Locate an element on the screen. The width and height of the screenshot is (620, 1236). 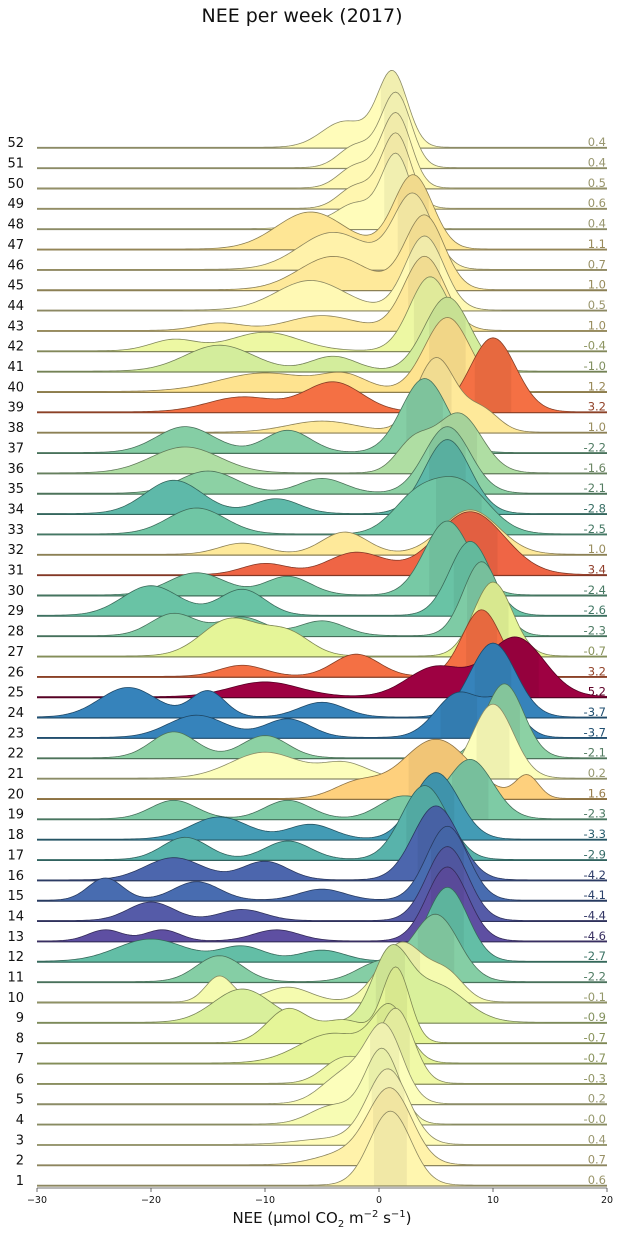
x-tick-label: −20 is located at coordinates (151, 1200).